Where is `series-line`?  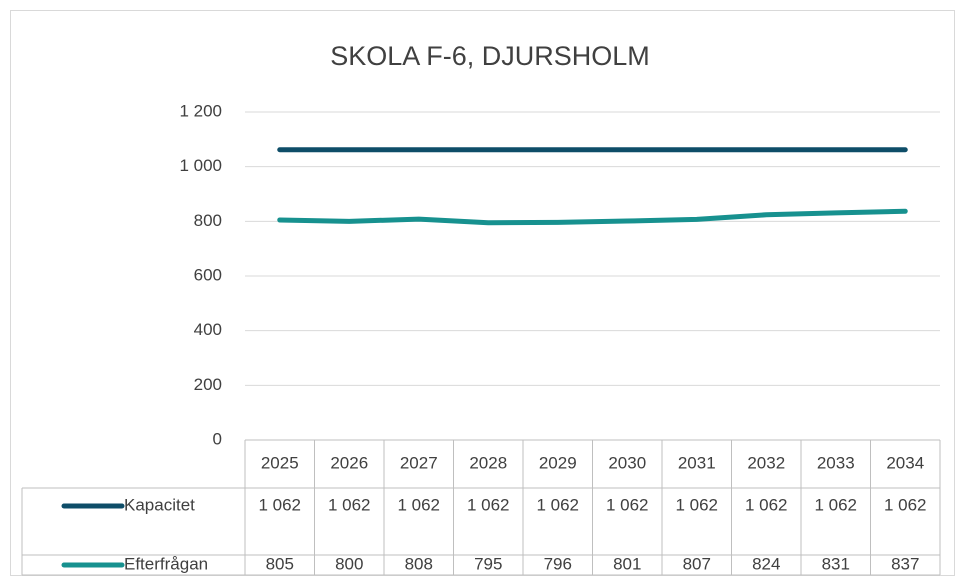 series-line is located at coordinates (592, 217).